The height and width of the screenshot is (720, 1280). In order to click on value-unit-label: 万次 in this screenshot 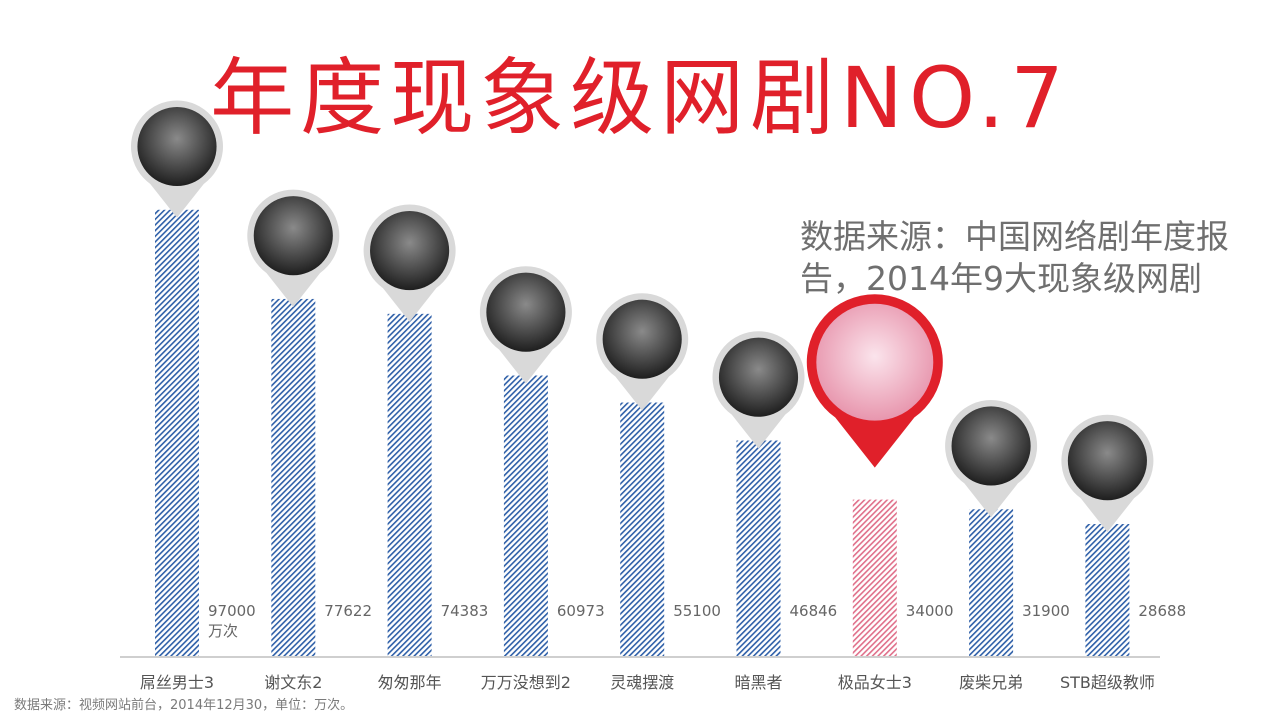, I will do `click(223, 631)`.